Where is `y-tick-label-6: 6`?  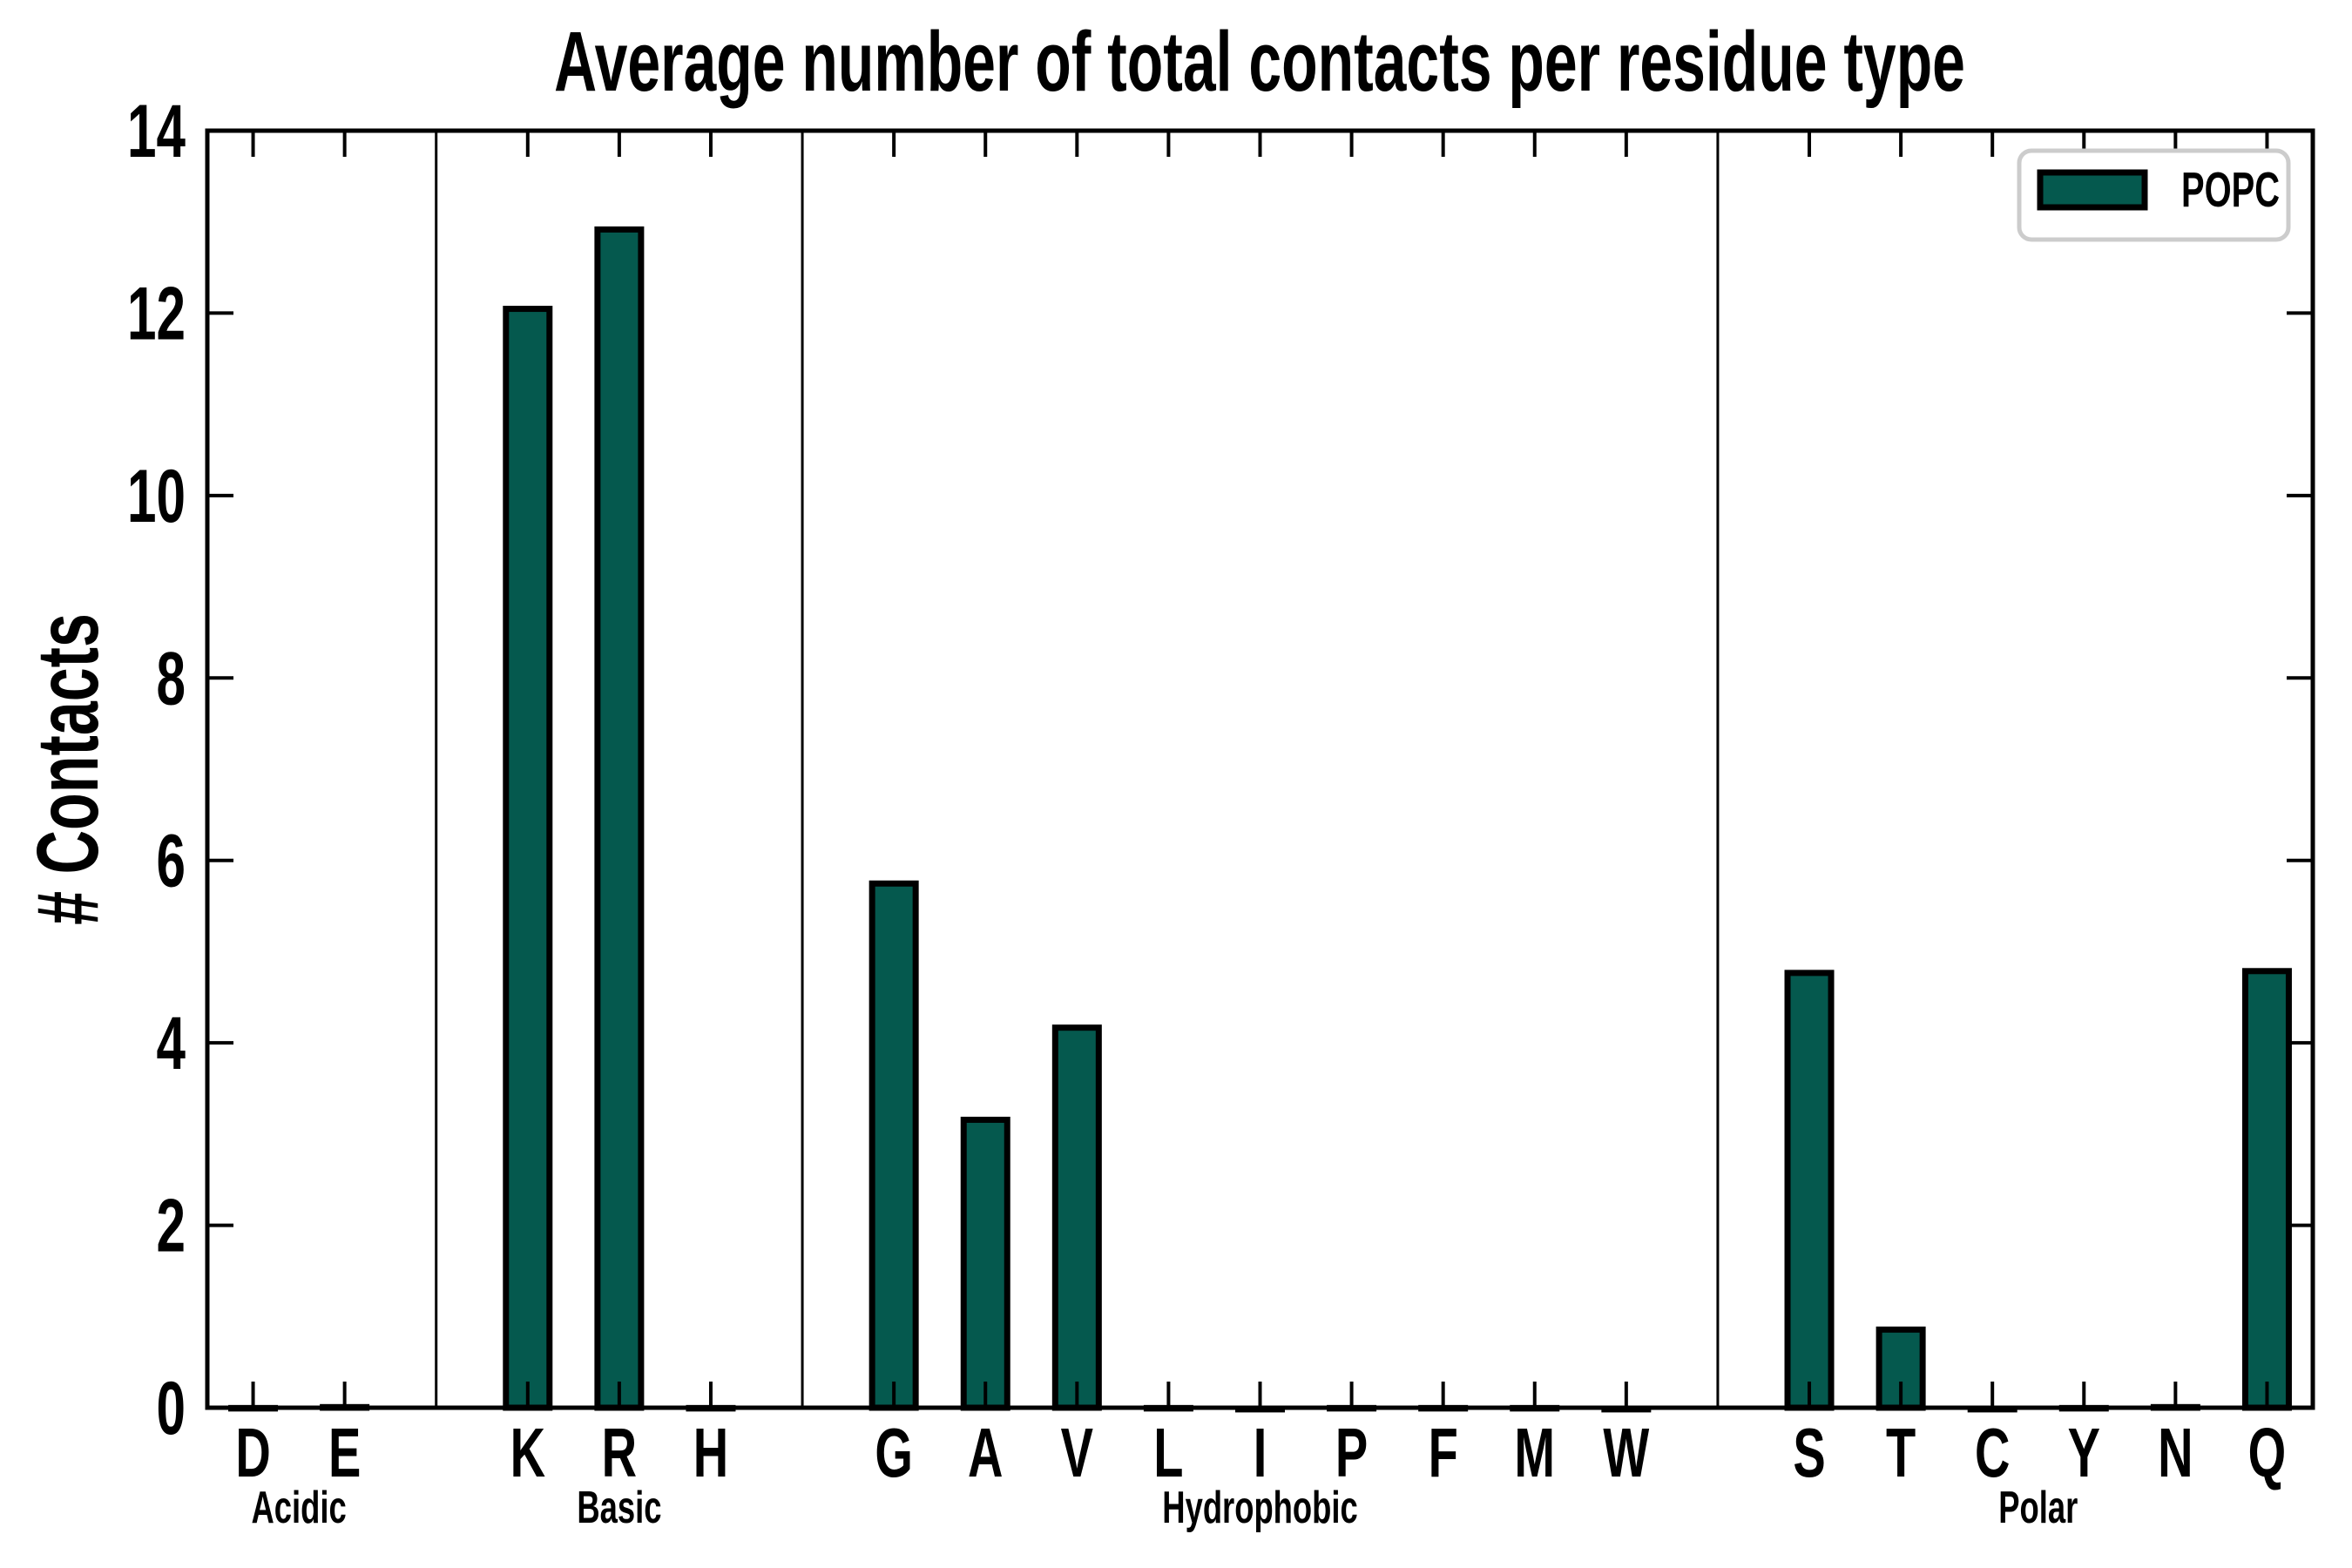 y-tick-label-6: 6 is located at coordinates (172, 860).